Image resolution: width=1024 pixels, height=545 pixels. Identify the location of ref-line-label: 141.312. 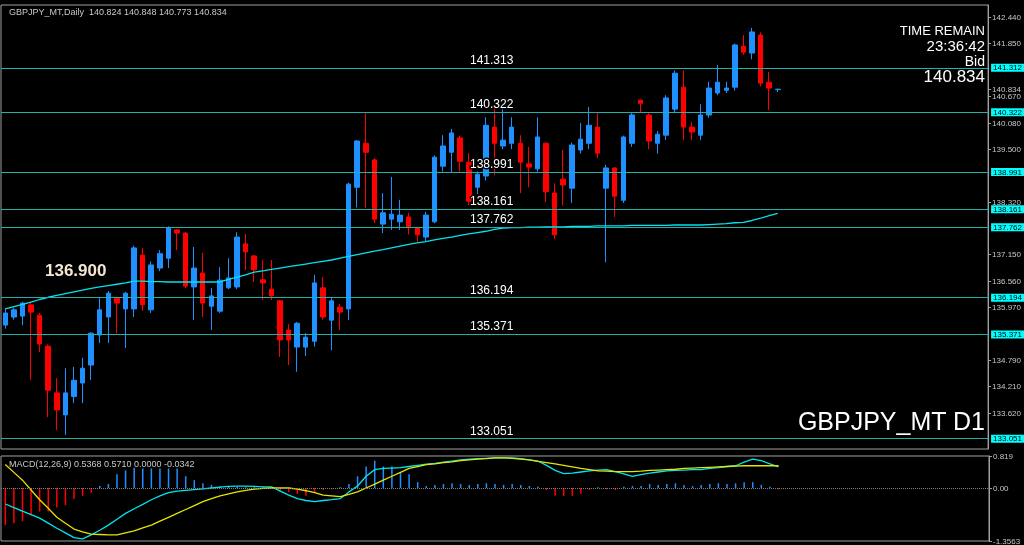
(1008, 68).